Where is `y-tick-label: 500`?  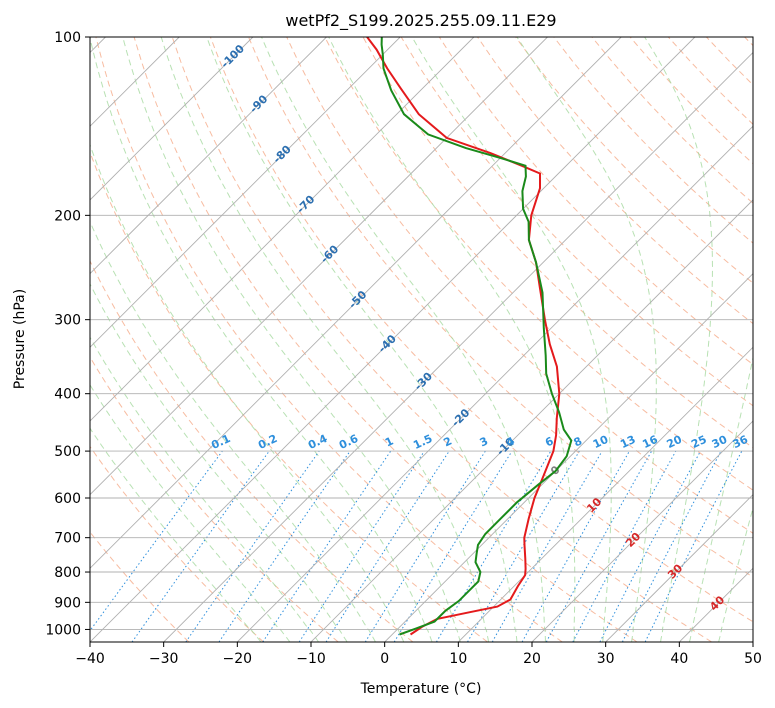 y-tick-label: 500 is located at coordinates (67, 452).